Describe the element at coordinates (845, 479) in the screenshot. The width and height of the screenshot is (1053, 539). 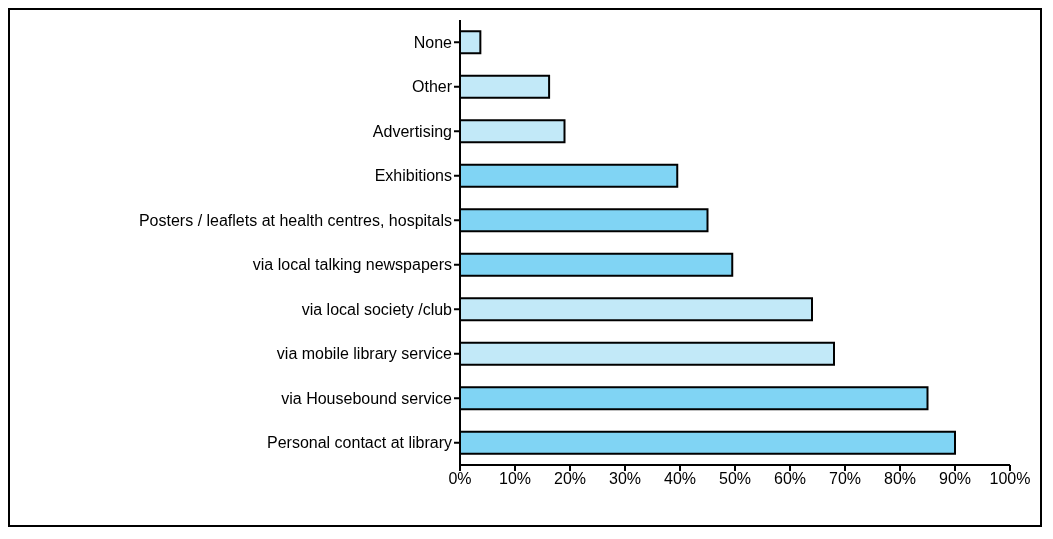
I see `x-tick-label: 70%` at that location.